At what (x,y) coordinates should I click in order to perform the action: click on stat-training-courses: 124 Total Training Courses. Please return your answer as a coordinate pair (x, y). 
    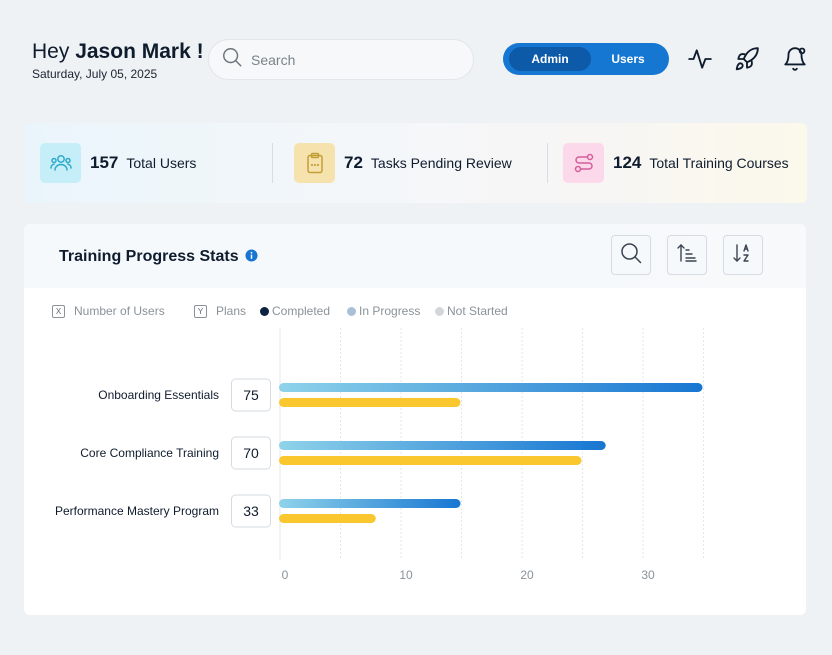
    Looking at the image, I should click on (668, 163).